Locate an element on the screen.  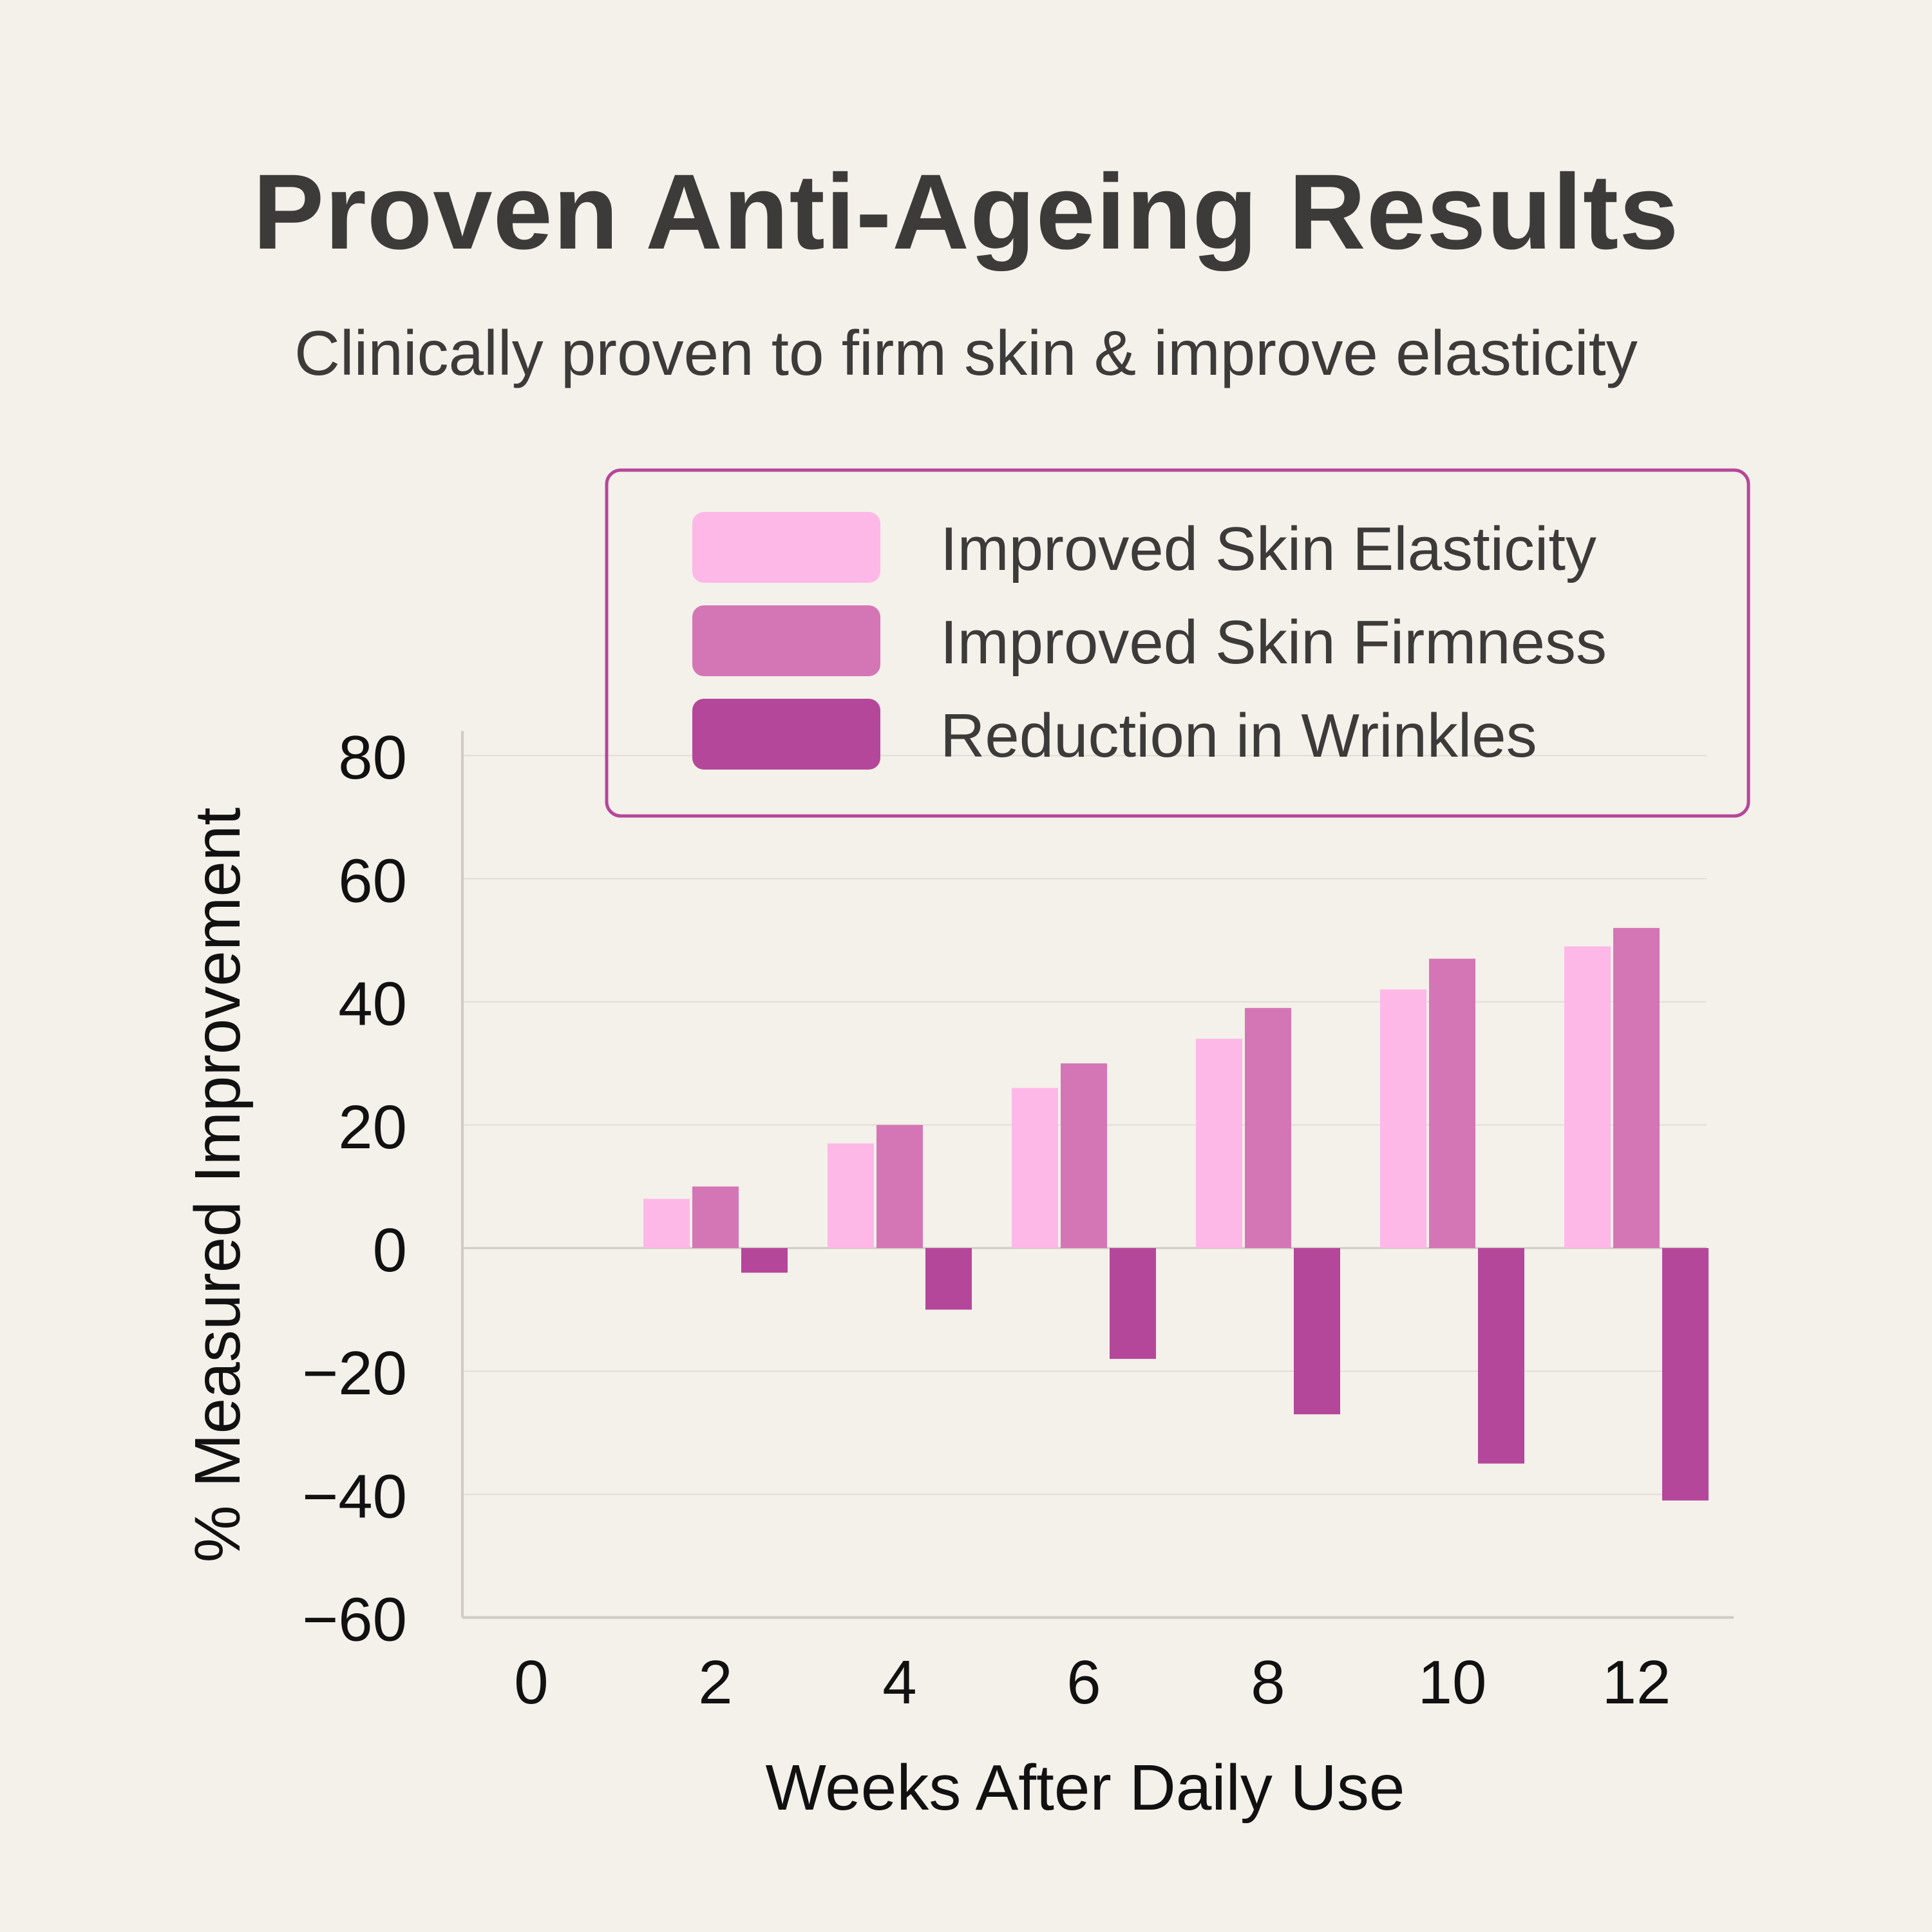
y-tick-label: 40 is located at coordinates (372, 1005).